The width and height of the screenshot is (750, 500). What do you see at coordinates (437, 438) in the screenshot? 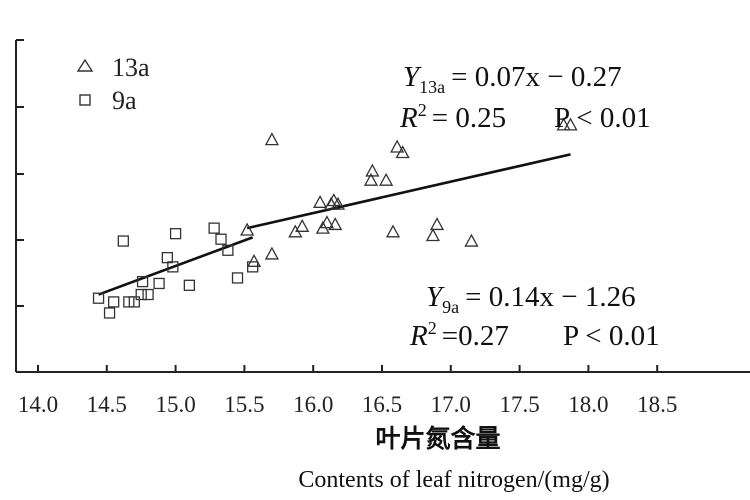
I see `x-axis-label-chinese: 叶片氮含量` at bounding box center [437, 438].